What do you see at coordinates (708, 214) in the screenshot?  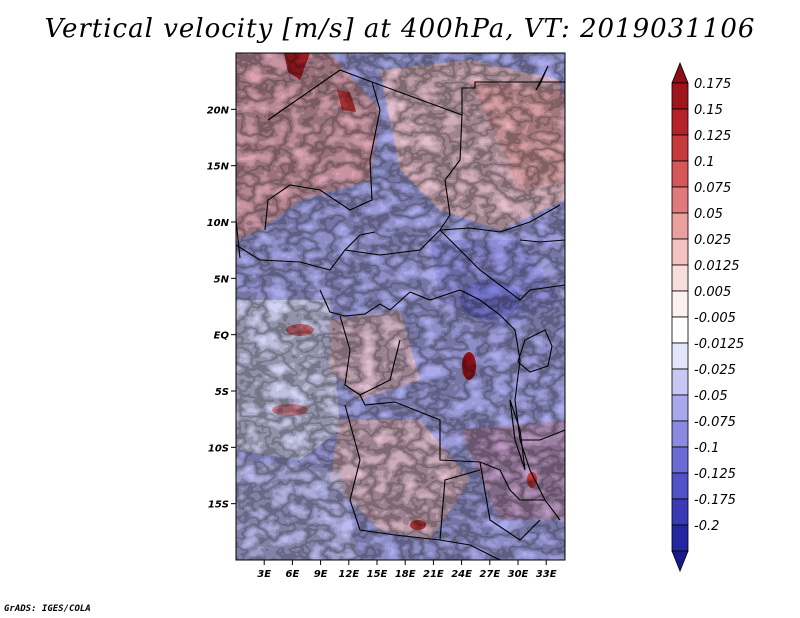 I see `colorbar-label: 0.05` at bounding box center [708, 214].